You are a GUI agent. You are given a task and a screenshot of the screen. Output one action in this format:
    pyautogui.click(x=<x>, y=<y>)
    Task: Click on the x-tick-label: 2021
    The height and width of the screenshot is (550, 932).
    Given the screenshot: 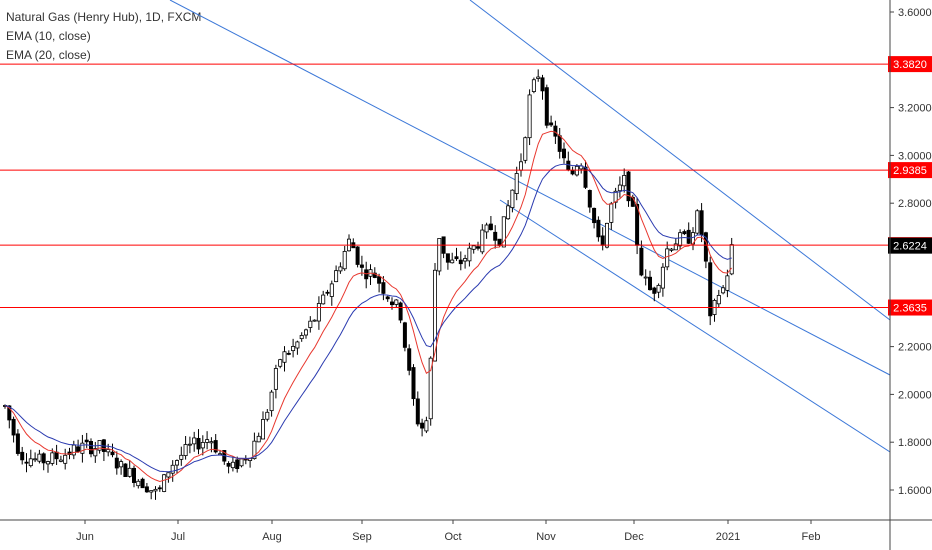 What is the action you would take?
    pyautogui.click(x=728, y=537)
    